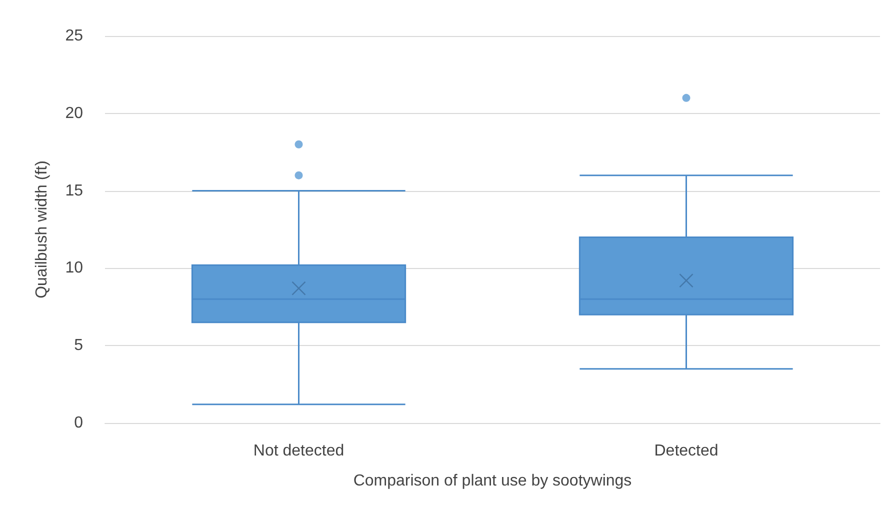 This screenshot has height=512, width=888. What do you see at coordinates (74, 268) in the screenshot?
I see `y-tick-label: 10` at bounding box center [74, 268].